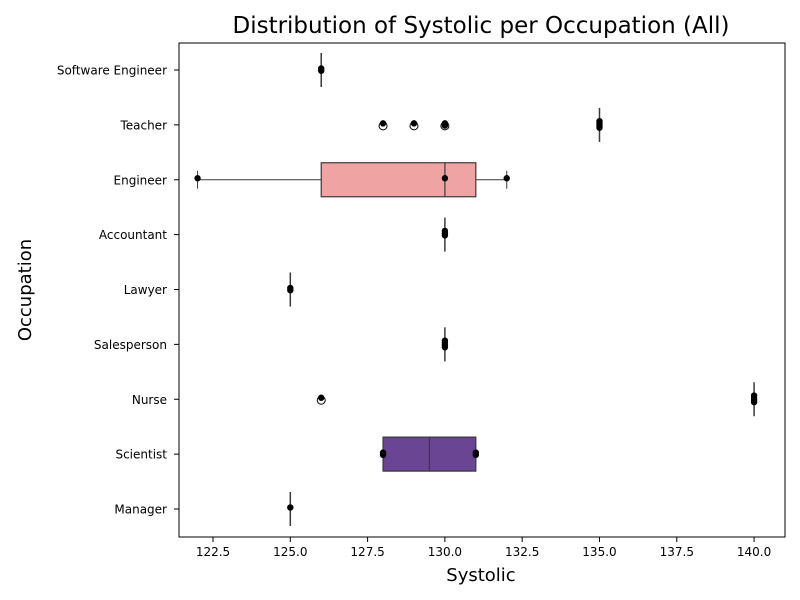 The image size is (800, 600). I want to click on x-axis-title: Systolic, so click(480, 575).